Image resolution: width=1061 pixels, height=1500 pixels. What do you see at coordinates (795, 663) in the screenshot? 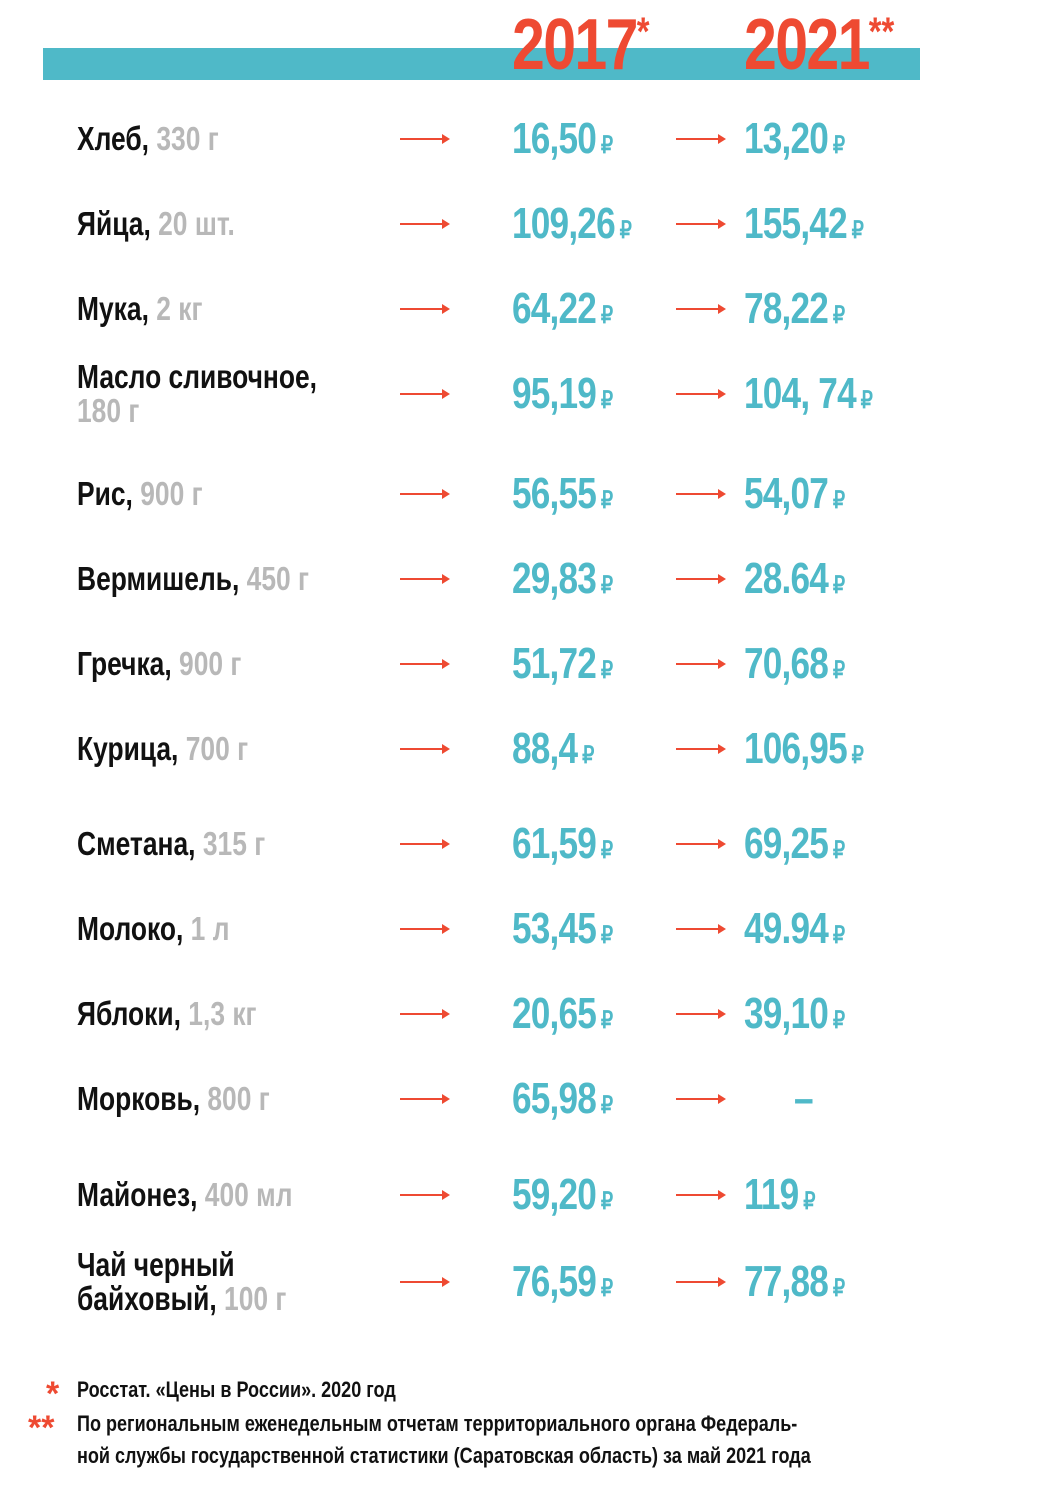
I see `price-2021: 70,68 ₽` at bounding box center [795, 663].